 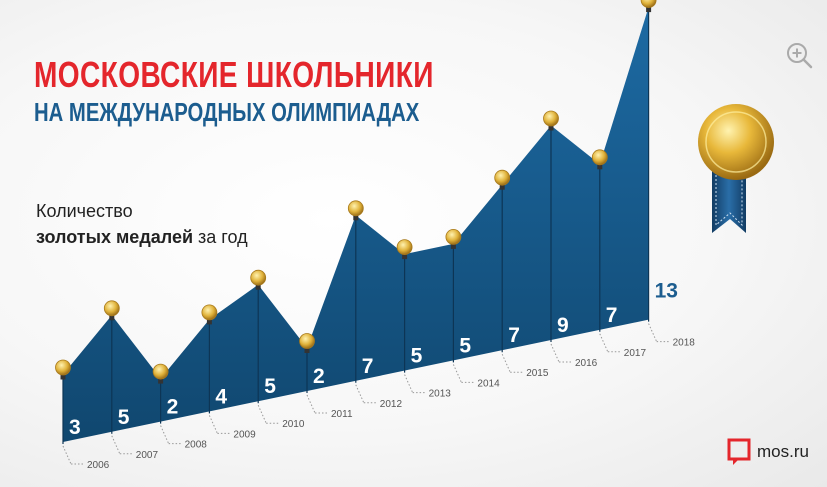 I want to click on x-tick-label: 2010, so click(x=293, y=424).